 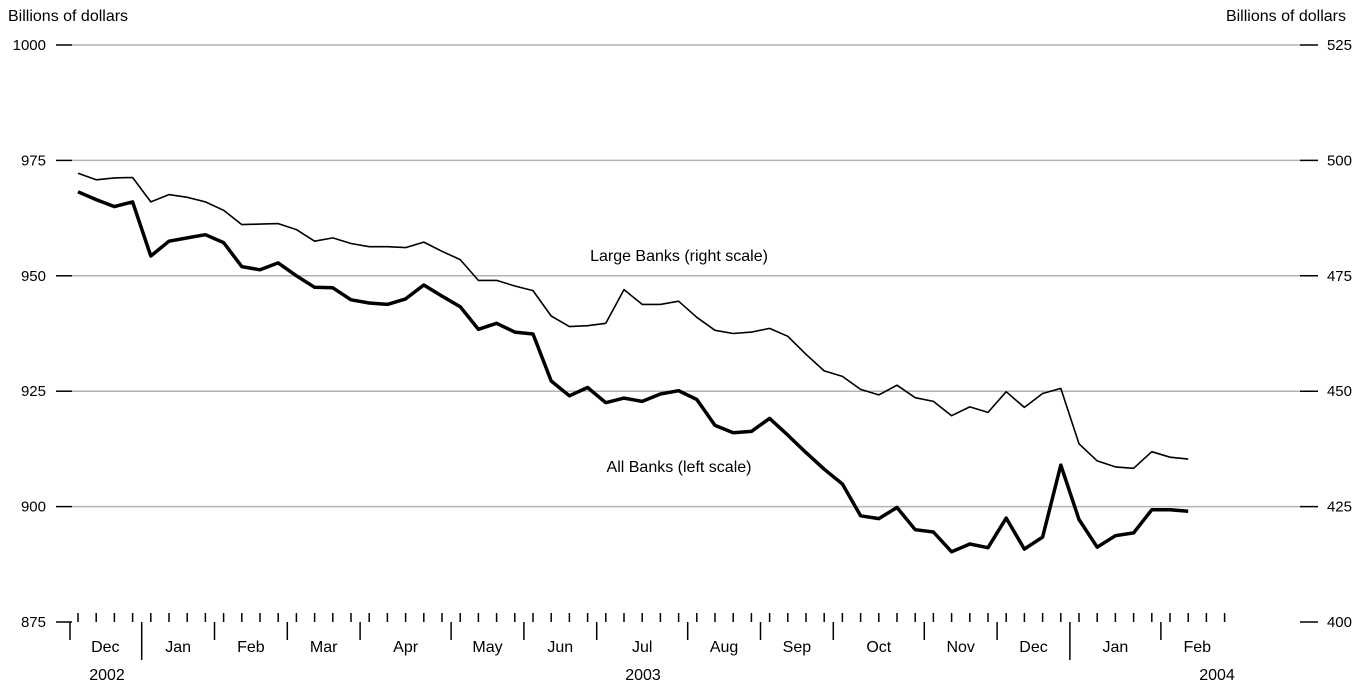 What do you see at coordinates (33, 507) in the screenshot?
I see `left-tick-label: 900` at bounding box center [33, 507].